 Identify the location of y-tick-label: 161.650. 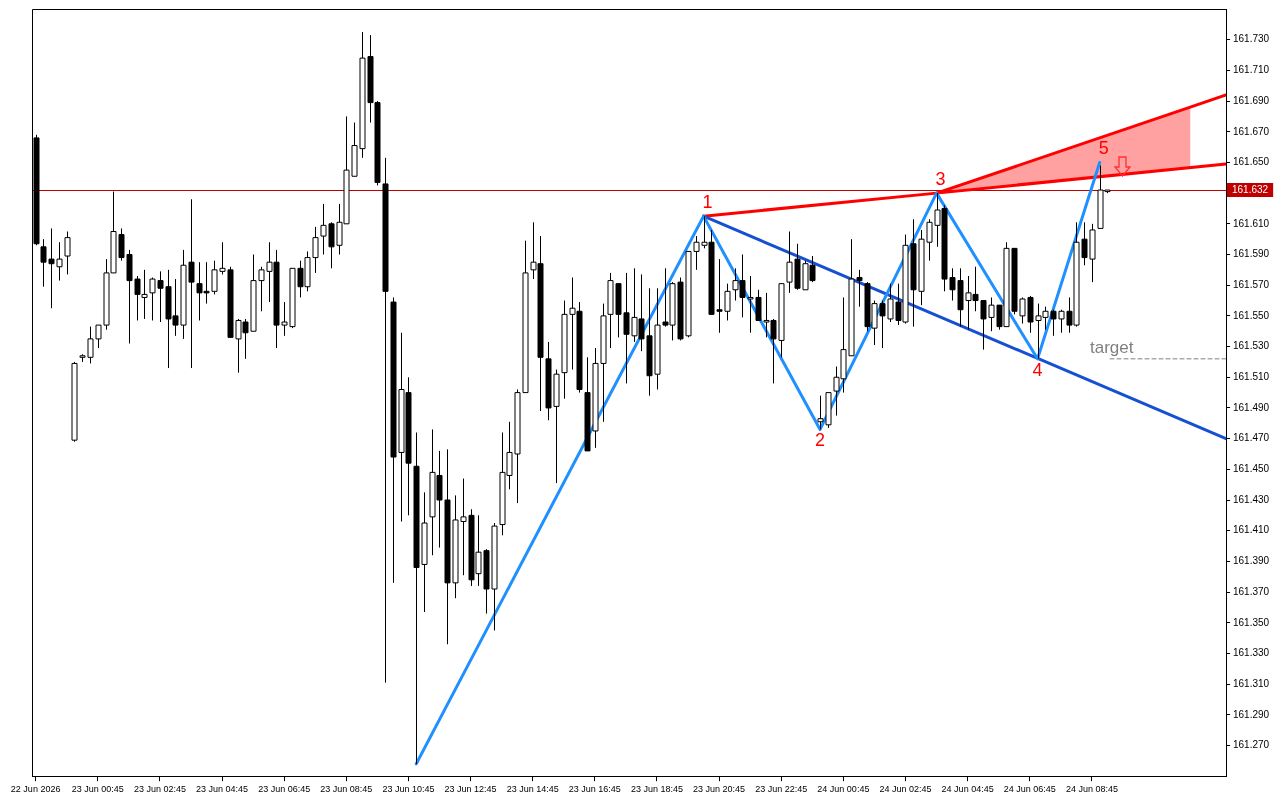
(1251, 162).